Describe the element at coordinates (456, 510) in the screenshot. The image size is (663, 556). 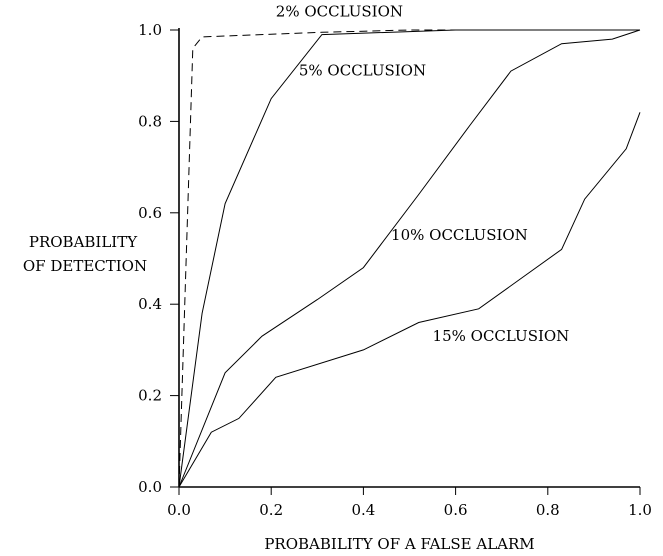
I see `x-tick-label: 0.6` at that location.